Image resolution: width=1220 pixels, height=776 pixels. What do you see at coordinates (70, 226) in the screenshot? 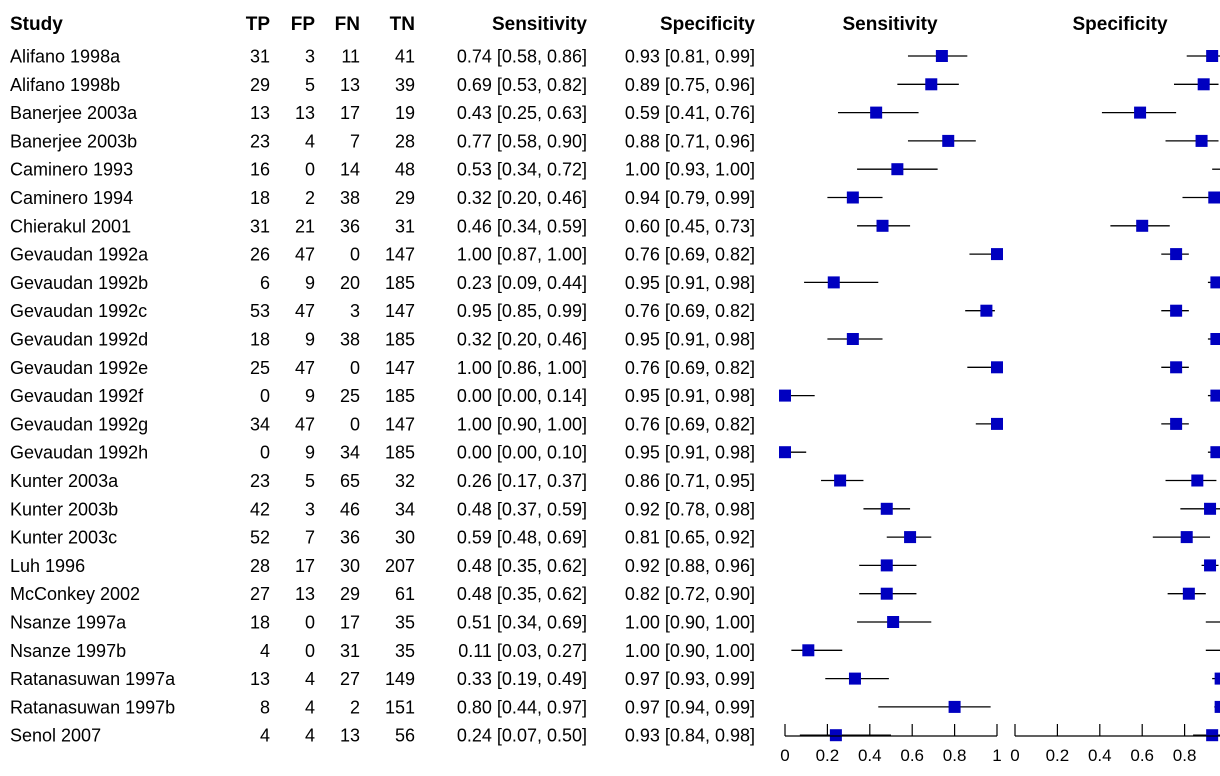
I see `cell-study: Chierakul 2001` at bounding box center [70, 226].